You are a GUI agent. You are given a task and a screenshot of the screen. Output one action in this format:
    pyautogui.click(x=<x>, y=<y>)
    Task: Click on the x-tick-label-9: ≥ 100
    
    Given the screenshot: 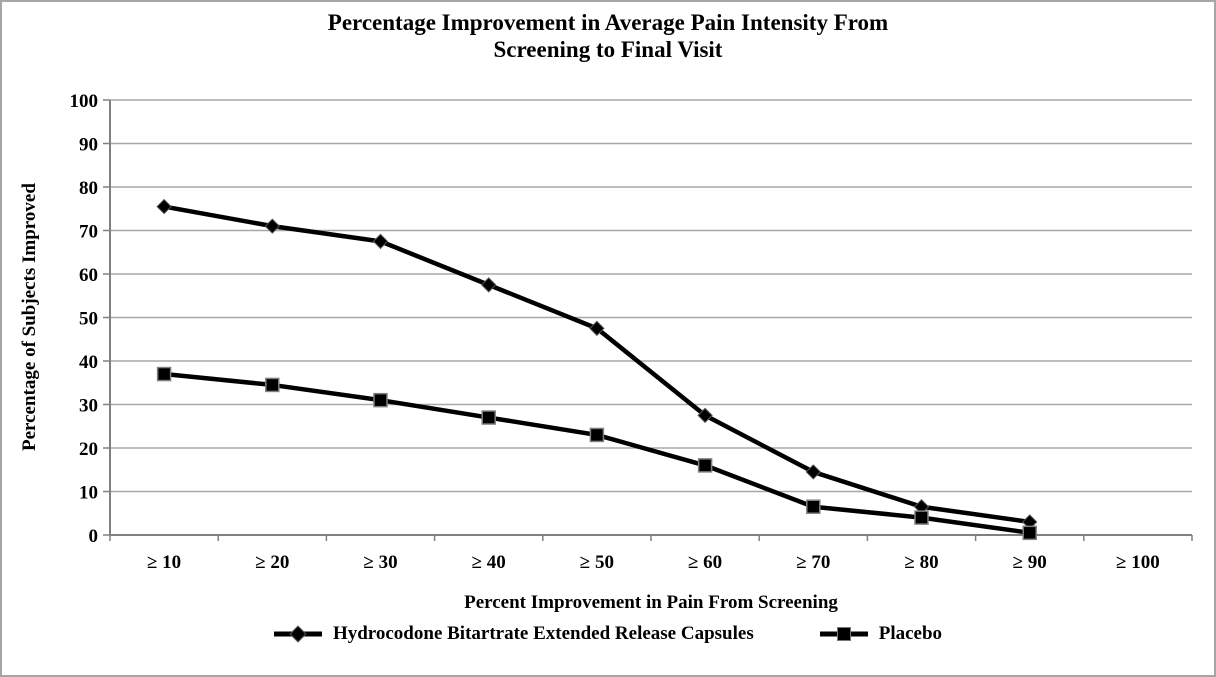 What is the action you would take?
    pyautogui.click(x=1138, y=562)
    